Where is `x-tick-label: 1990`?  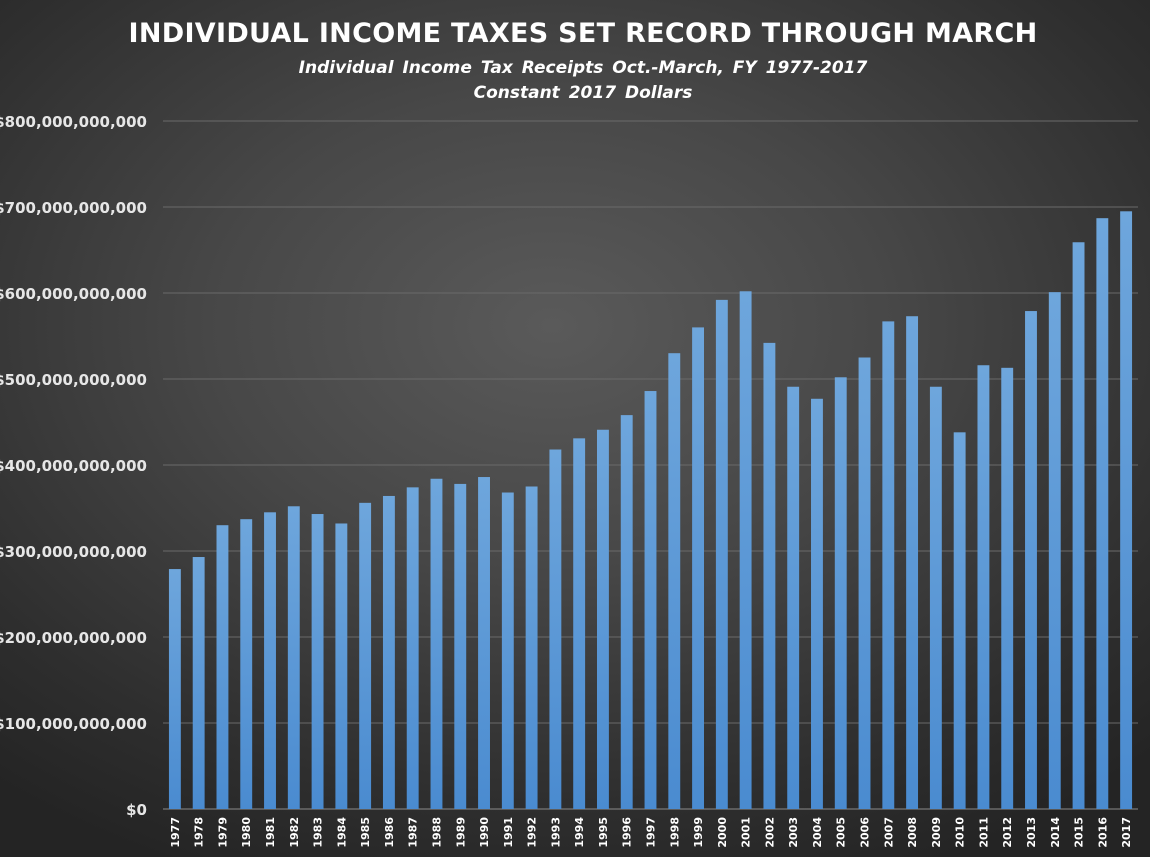
x-tick-label: 1990 is located at coordinates (484, 832).